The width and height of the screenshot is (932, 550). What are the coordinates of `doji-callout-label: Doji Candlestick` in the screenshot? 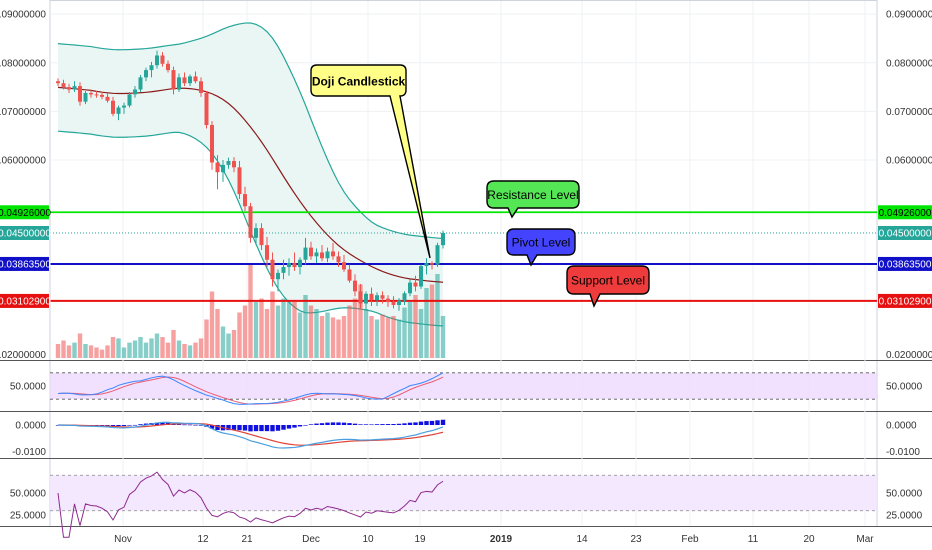 It's located at (359, 82).